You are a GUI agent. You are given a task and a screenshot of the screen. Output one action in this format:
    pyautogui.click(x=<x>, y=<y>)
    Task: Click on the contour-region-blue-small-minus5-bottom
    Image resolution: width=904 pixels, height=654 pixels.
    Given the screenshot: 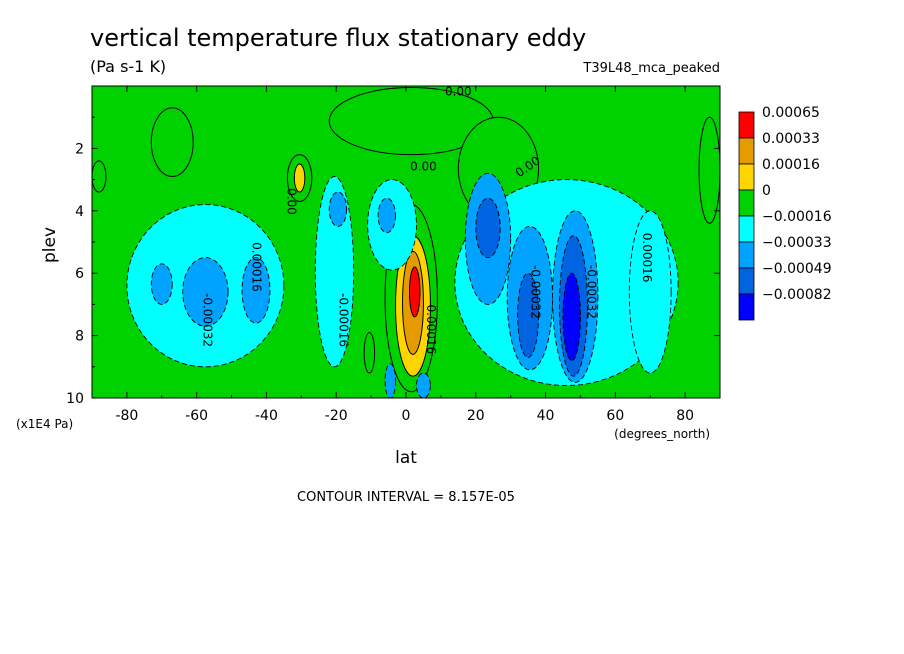 What is the action you would take?
    pyautogui.click(x=390, y=380)
    